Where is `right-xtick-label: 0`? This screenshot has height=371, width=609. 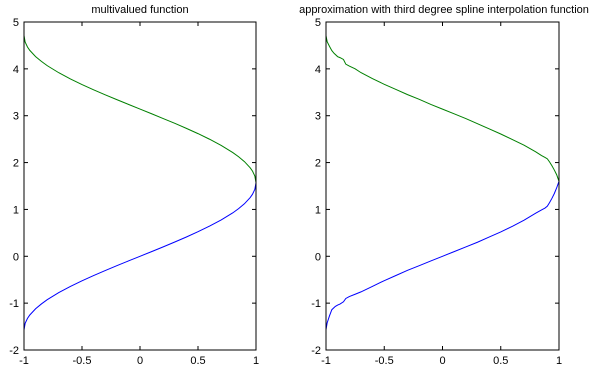 right-xtick-label: 0 is located at coordinates (442, 361).